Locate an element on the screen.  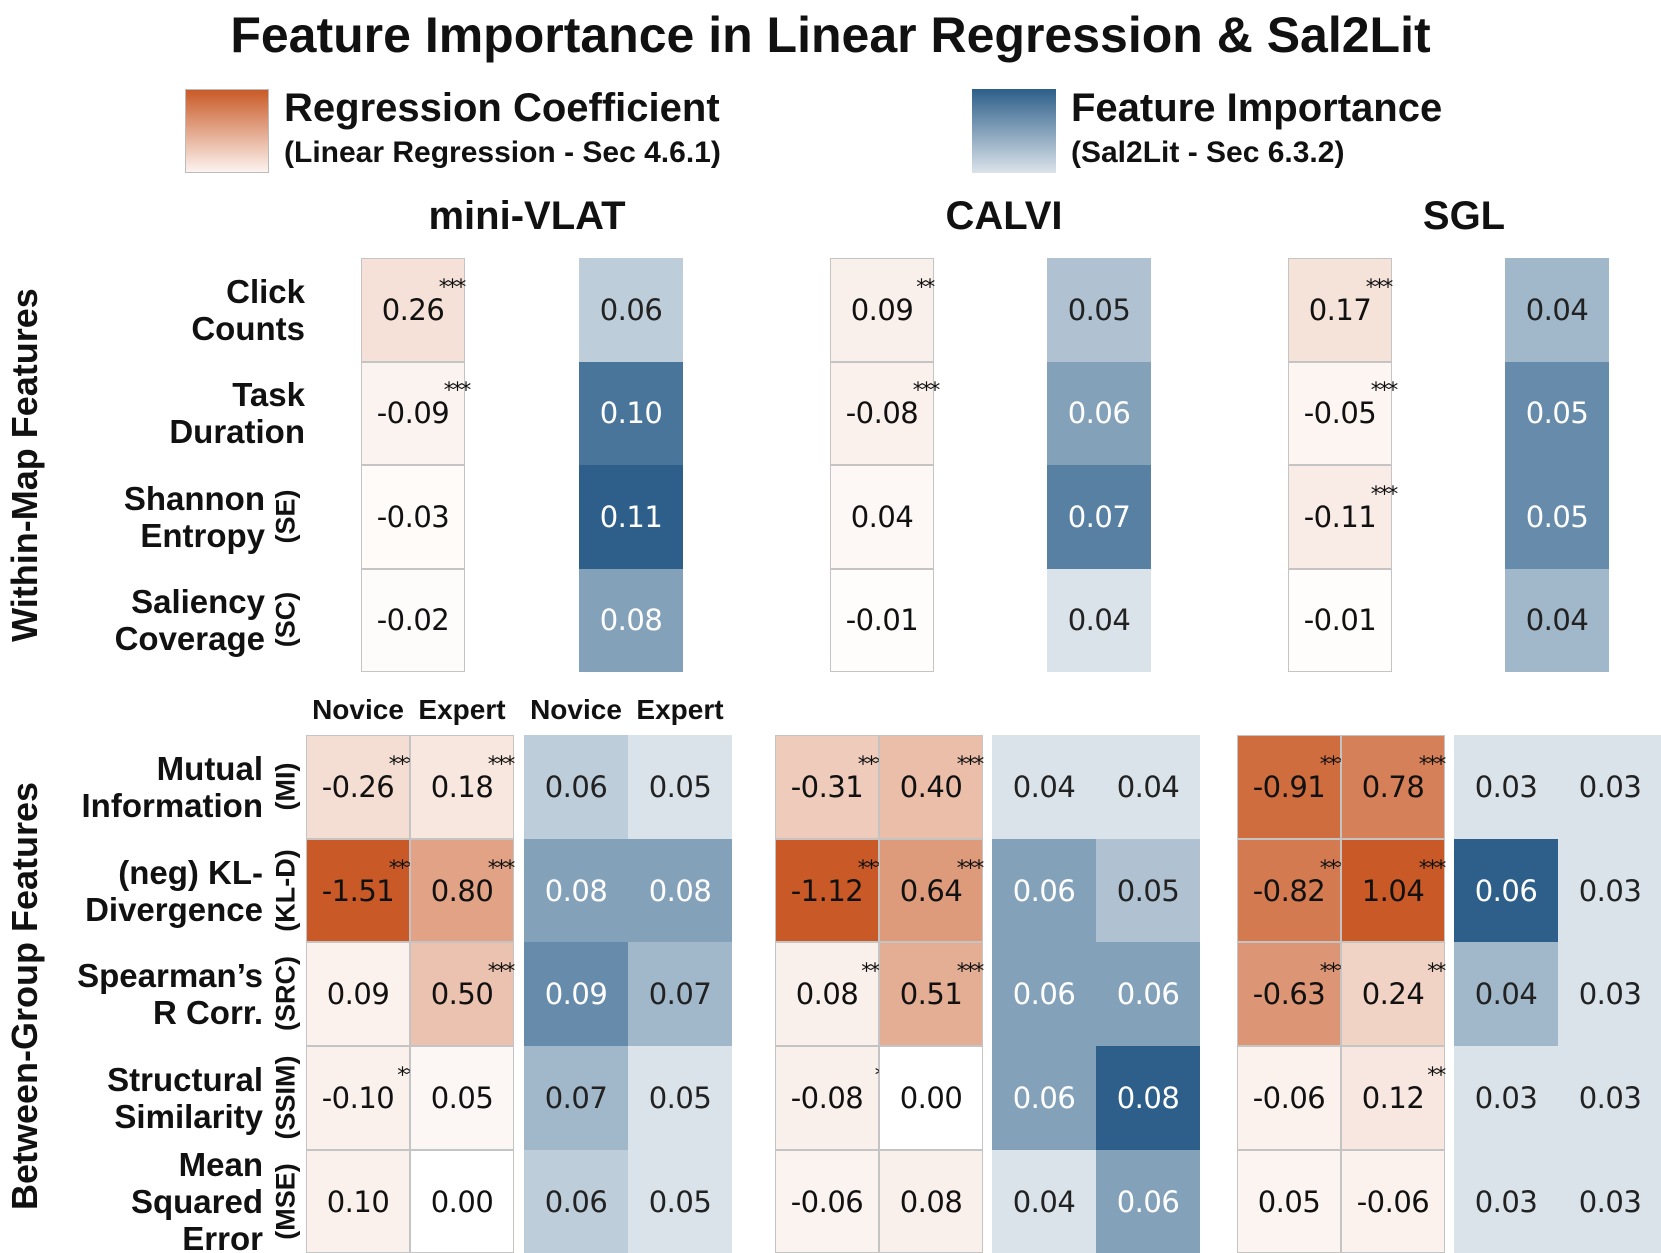
row-label-line: R Corr. is located at coordinates (207, 1013).